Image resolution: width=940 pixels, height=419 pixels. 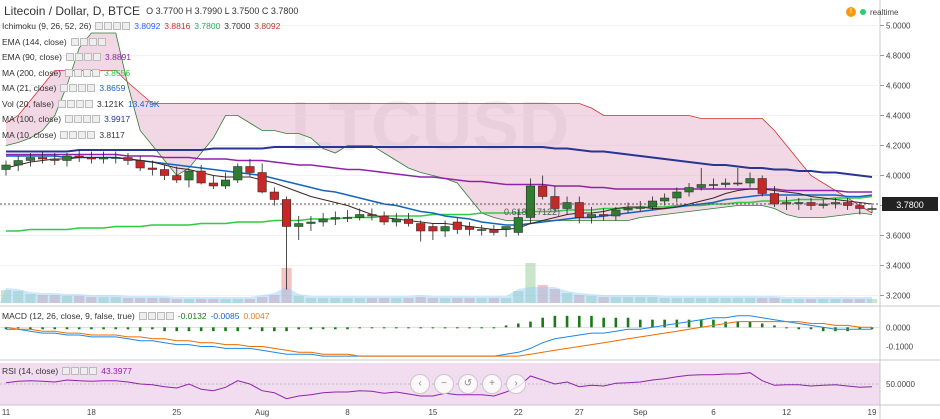 I want to click on rsi-legend: RSI (14, close) 43.3977, so click(x=67, y=371).